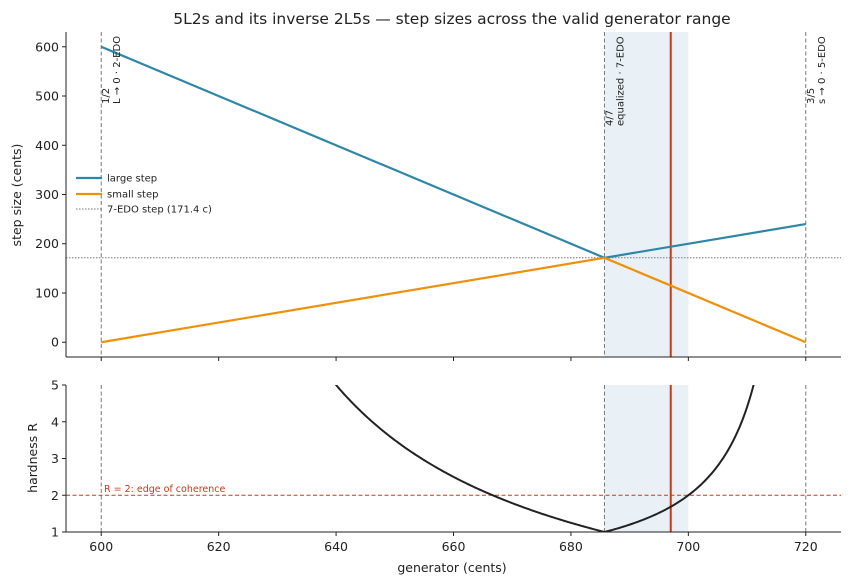 This screenshot has height=586, width=850. I want to click on y-tick-label: 500, so click(47, 96).